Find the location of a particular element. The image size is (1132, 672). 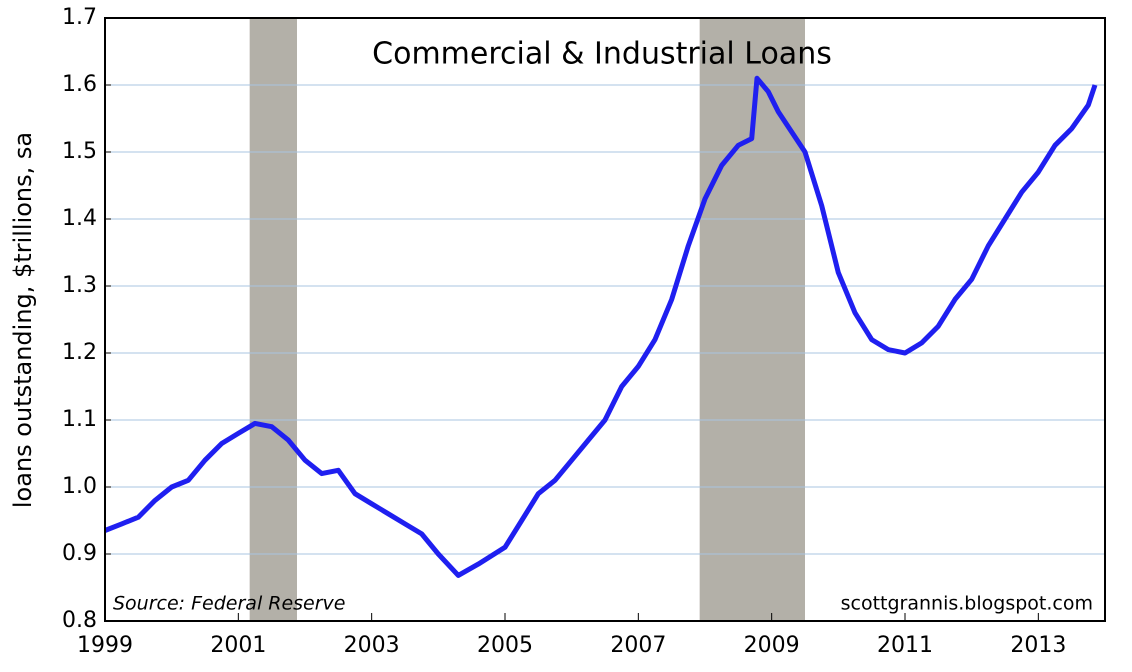

y-axis-label: loans outstanding, $trillions, sa is located at coordinates (23, 320).